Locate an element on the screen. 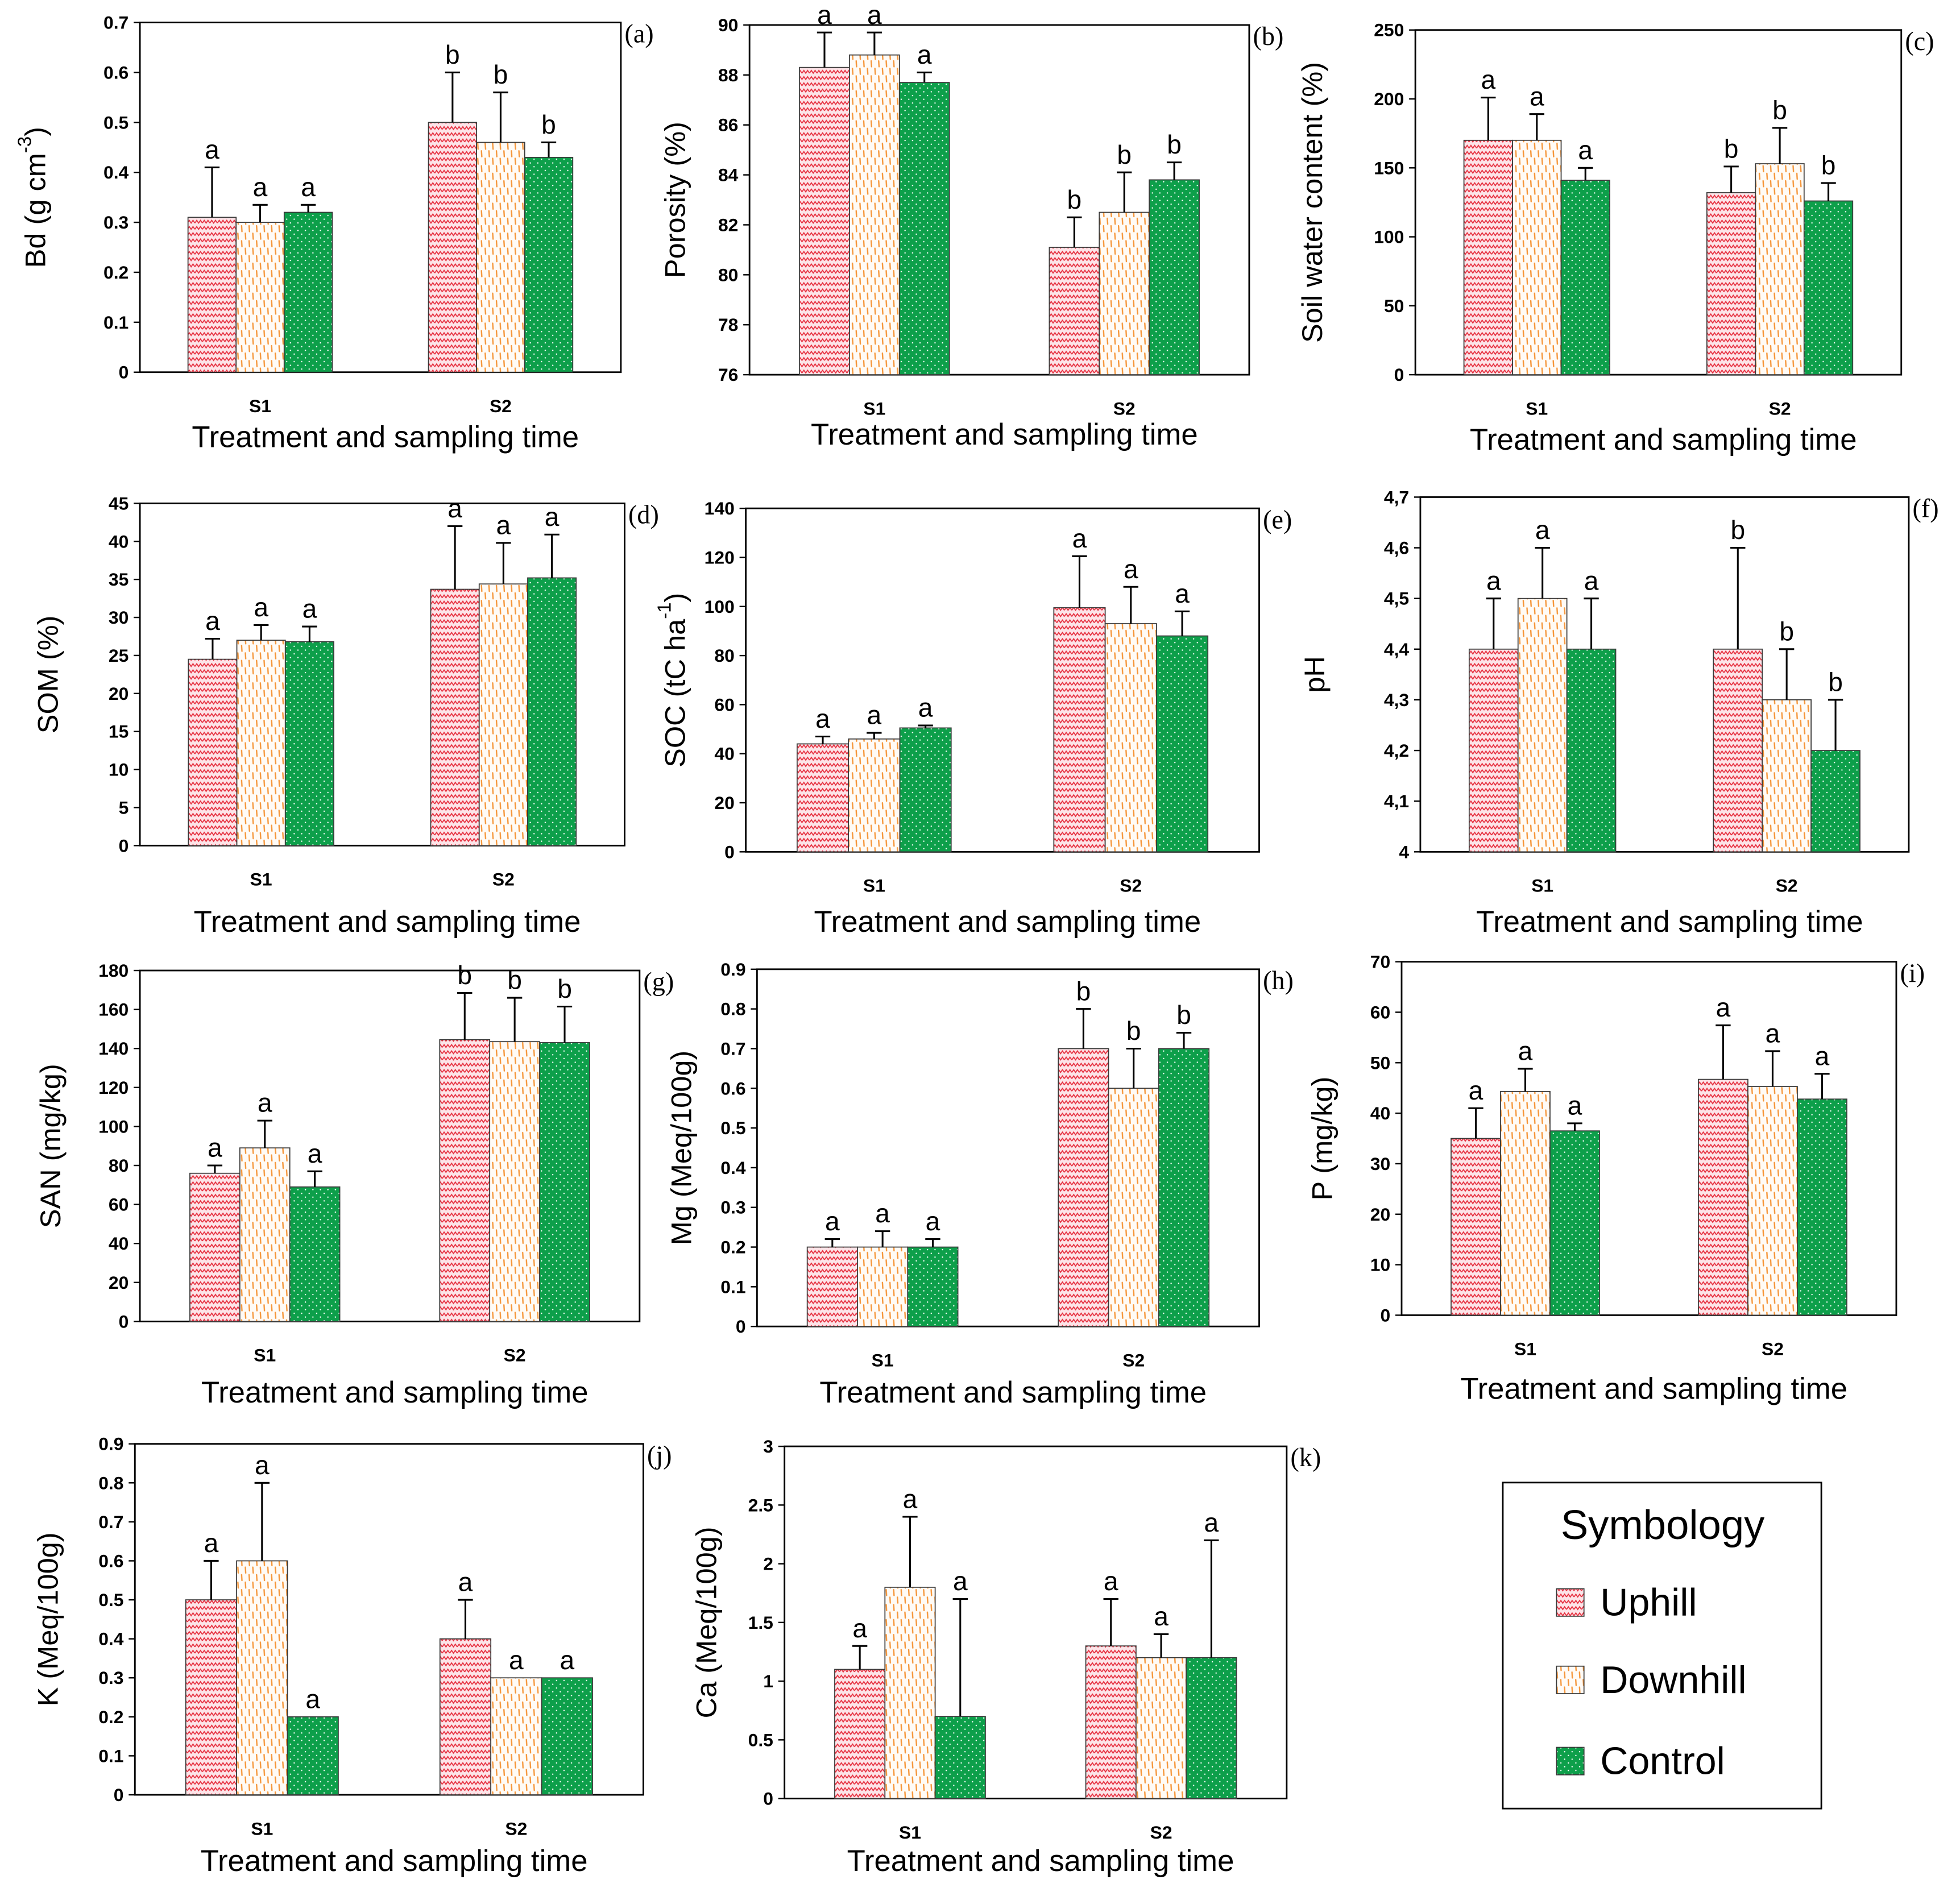  y-axis-label-text: Bd (g cm is located at coordinates (35, 210).